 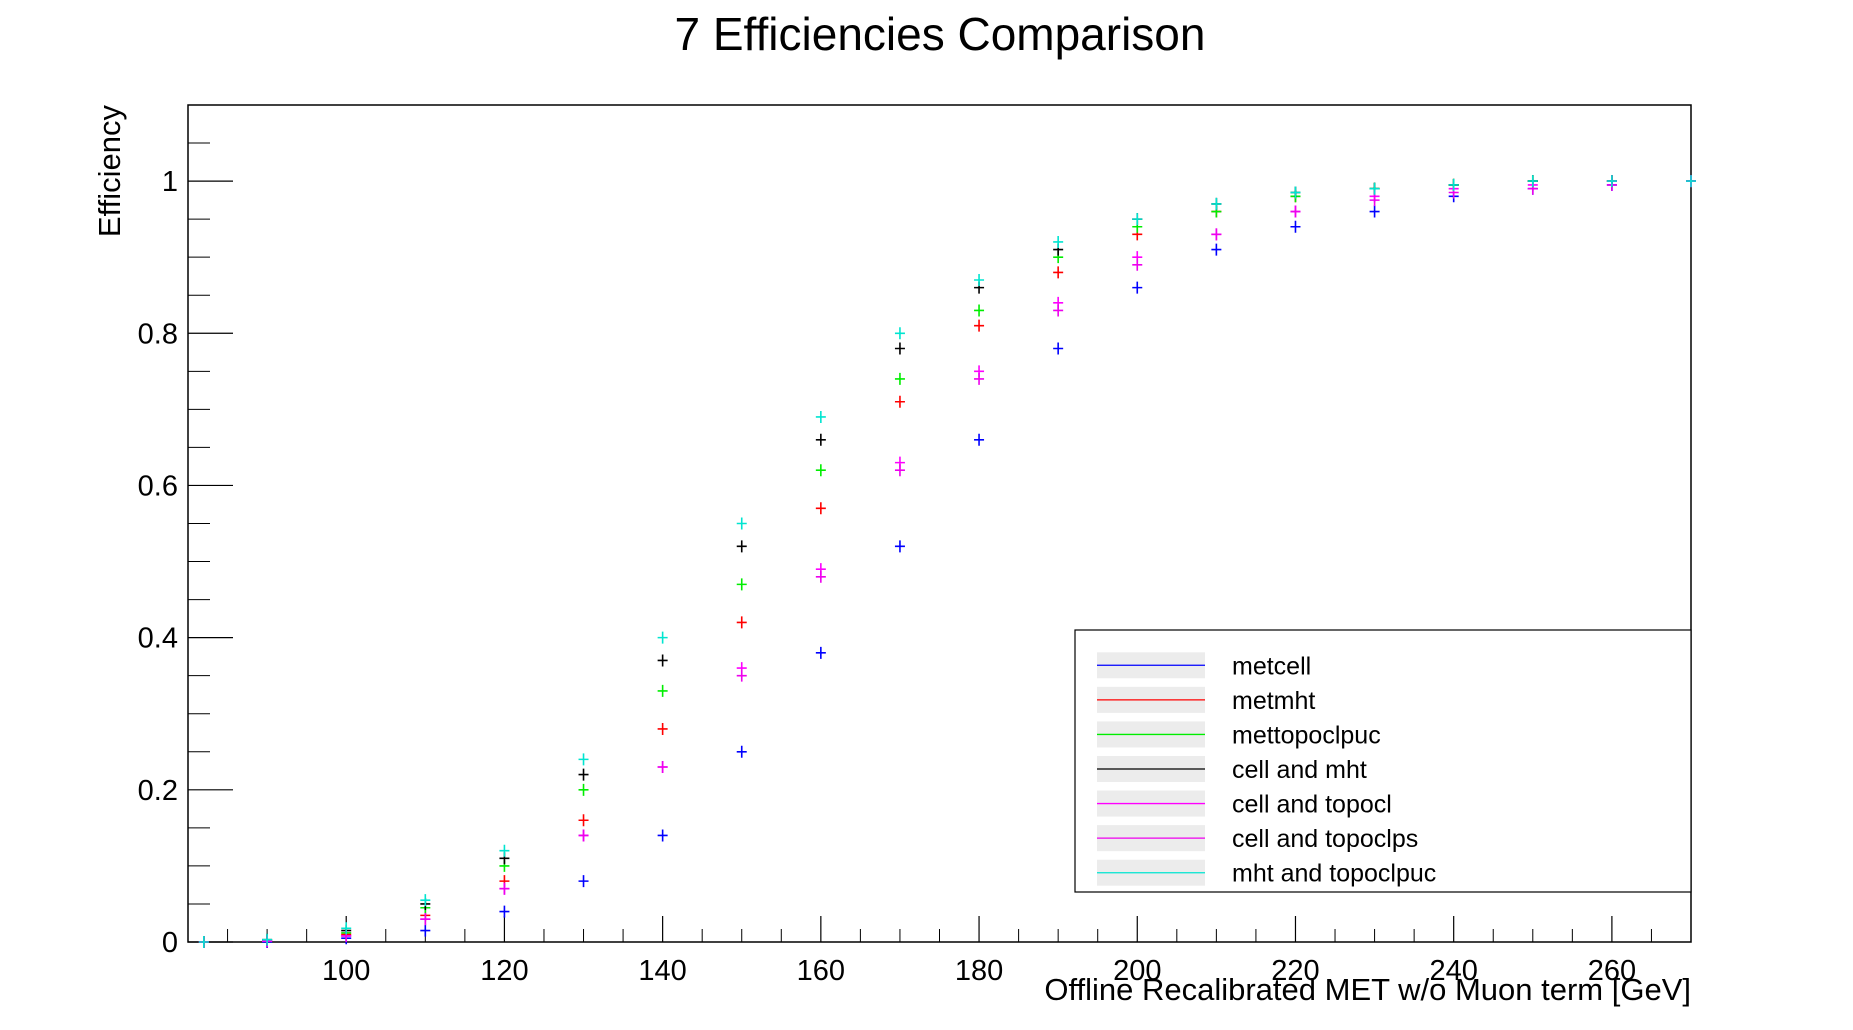 What do you see at coordinates (1295, 971) in the screenshot?
I see `x-tick-label: 220` at bounding box center [1295, 971].